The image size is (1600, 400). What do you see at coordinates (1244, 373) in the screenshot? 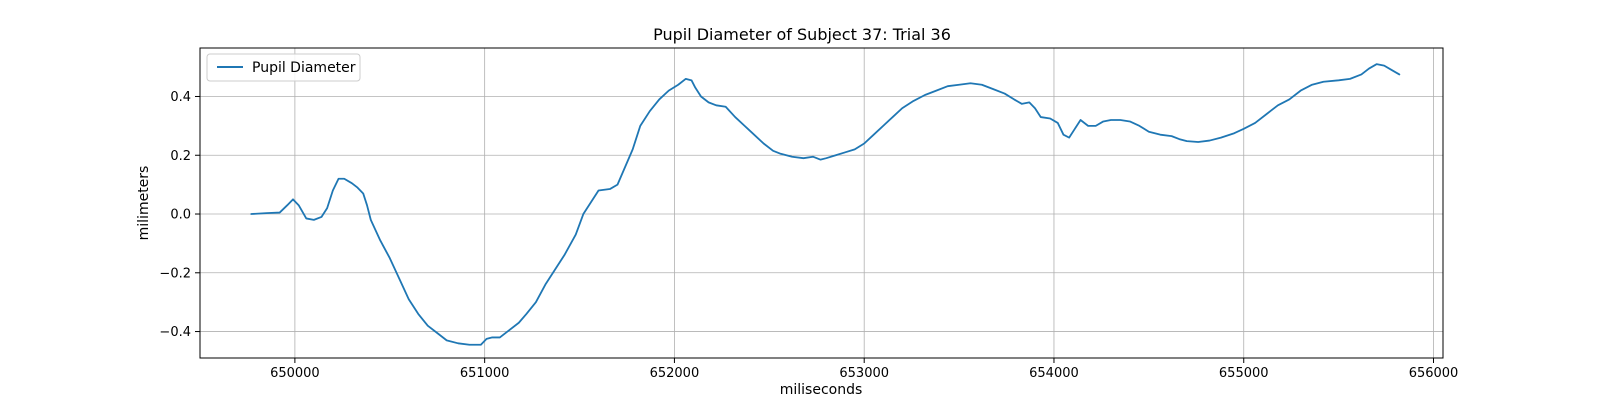
I see `x-tick-label: 655000` at bounding box center [1244, 373].